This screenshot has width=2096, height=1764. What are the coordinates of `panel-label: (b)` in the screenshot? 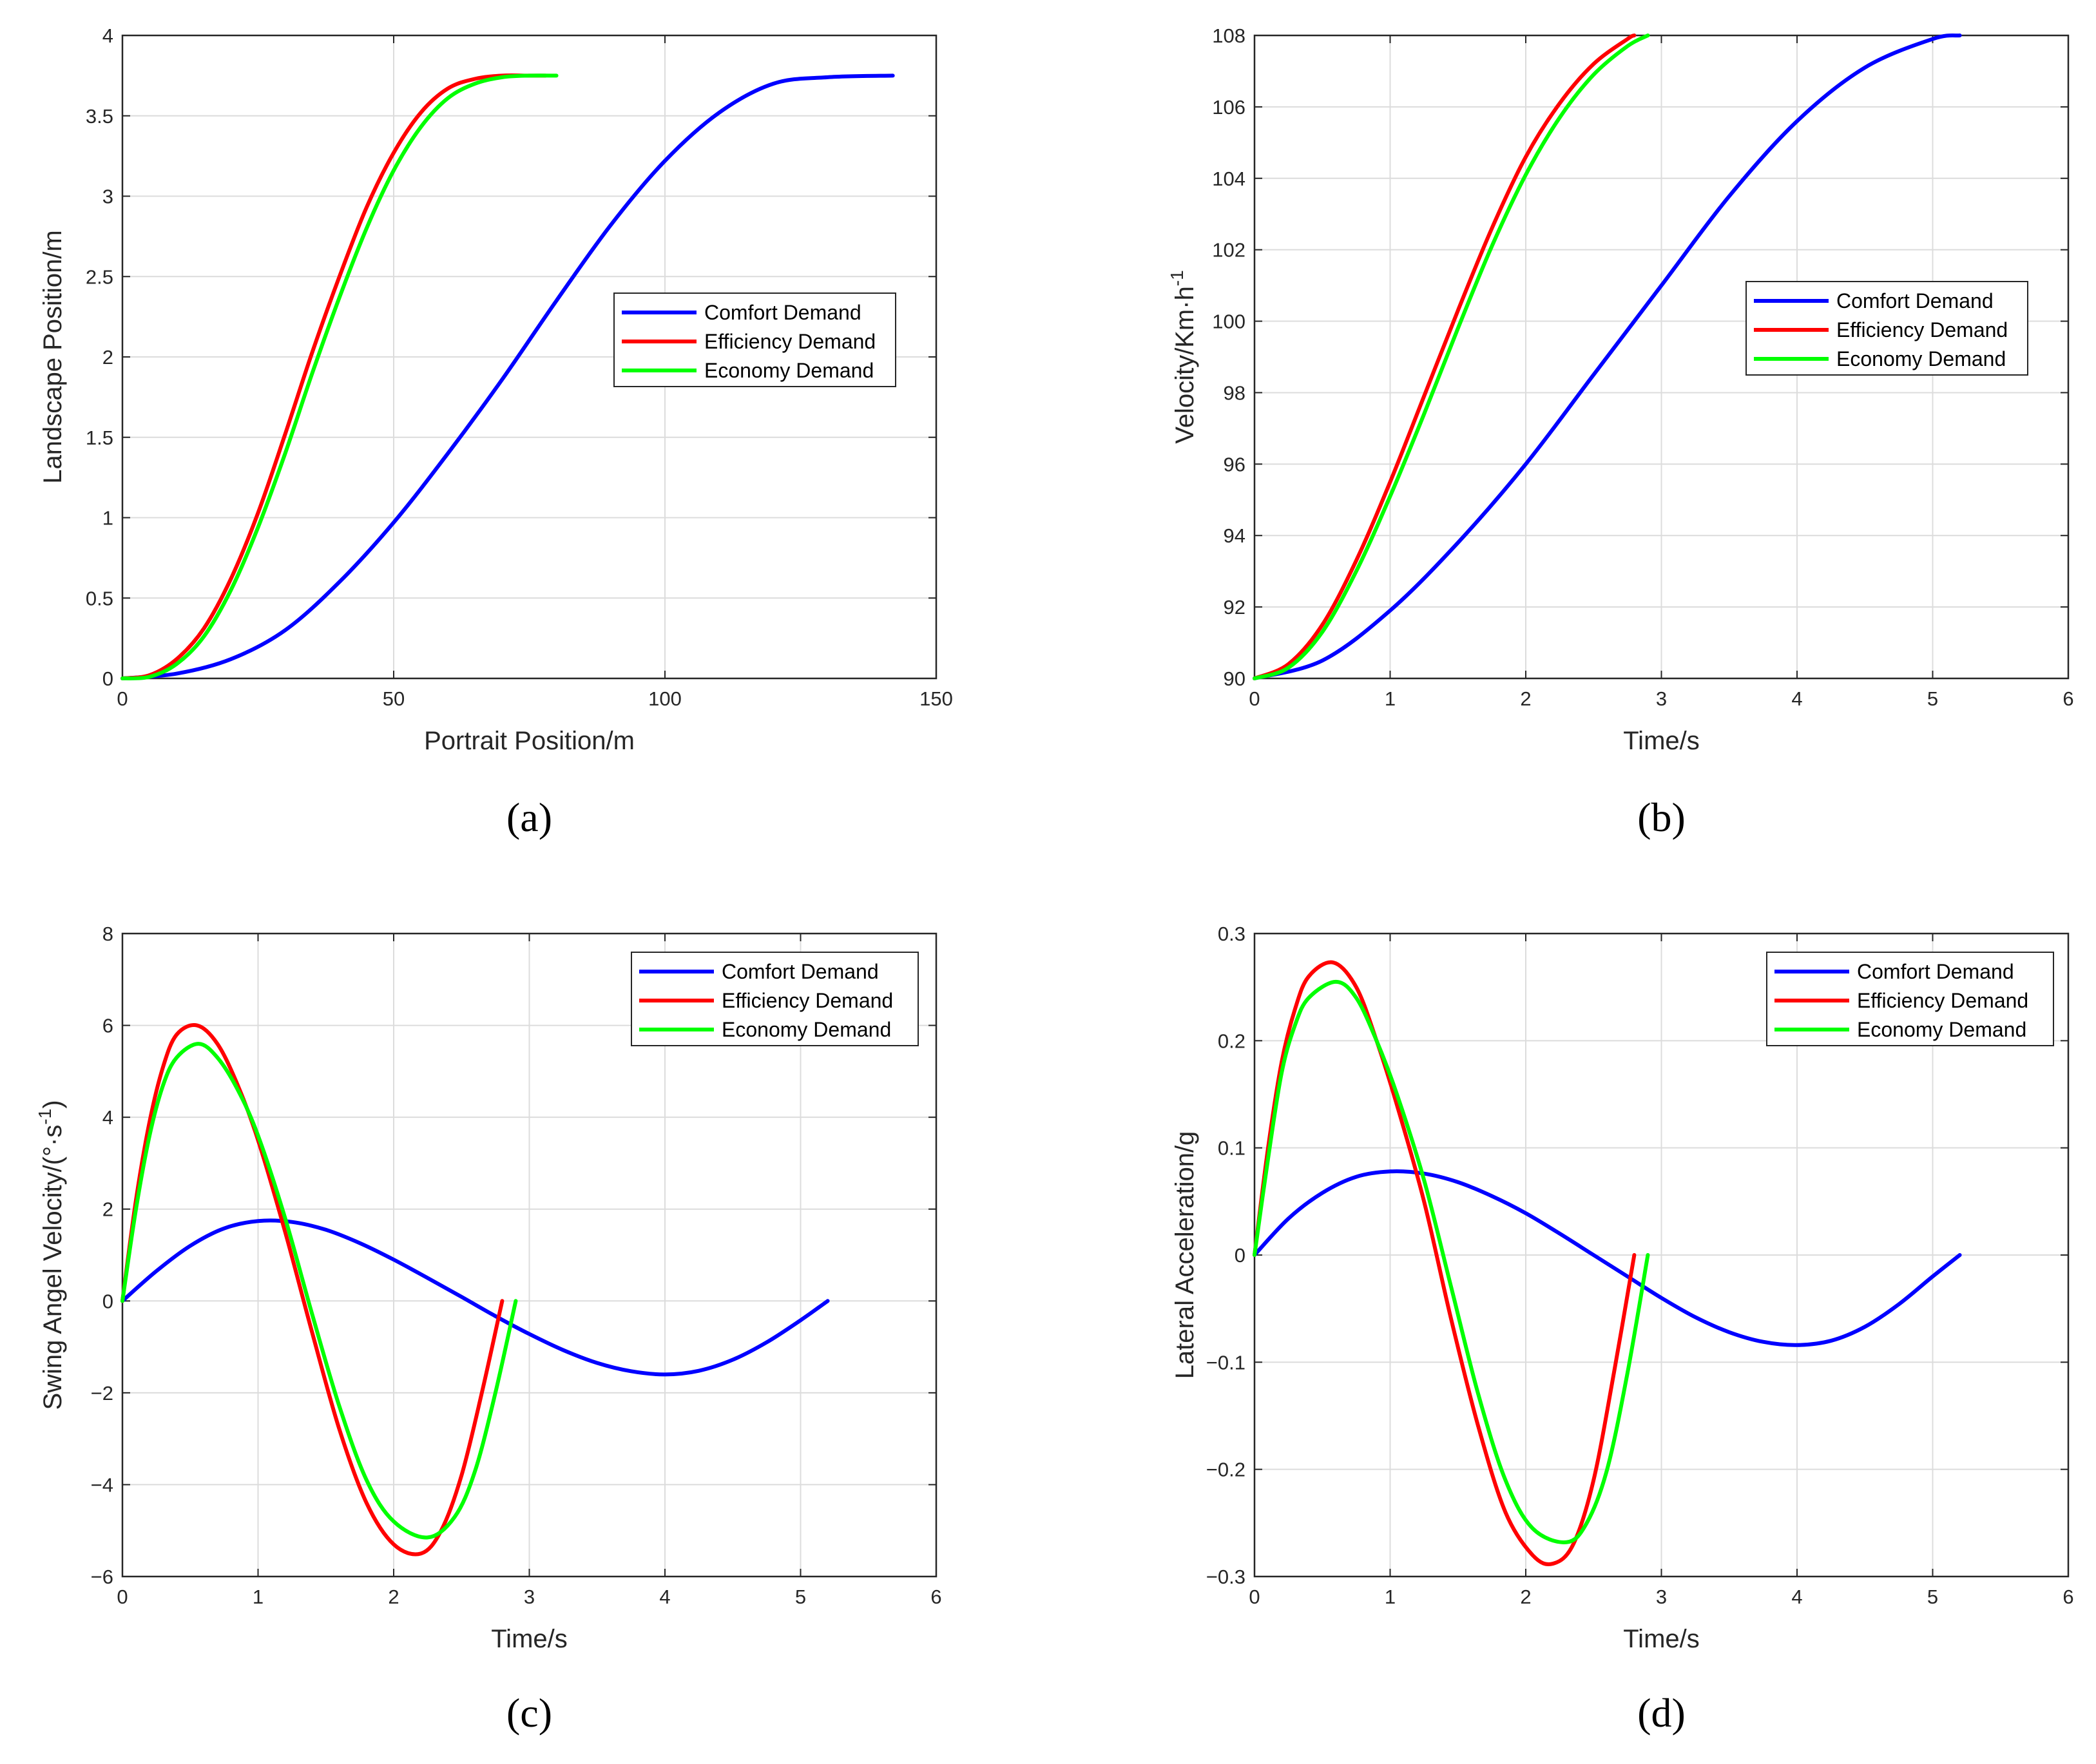 It's located at (1661, 817).